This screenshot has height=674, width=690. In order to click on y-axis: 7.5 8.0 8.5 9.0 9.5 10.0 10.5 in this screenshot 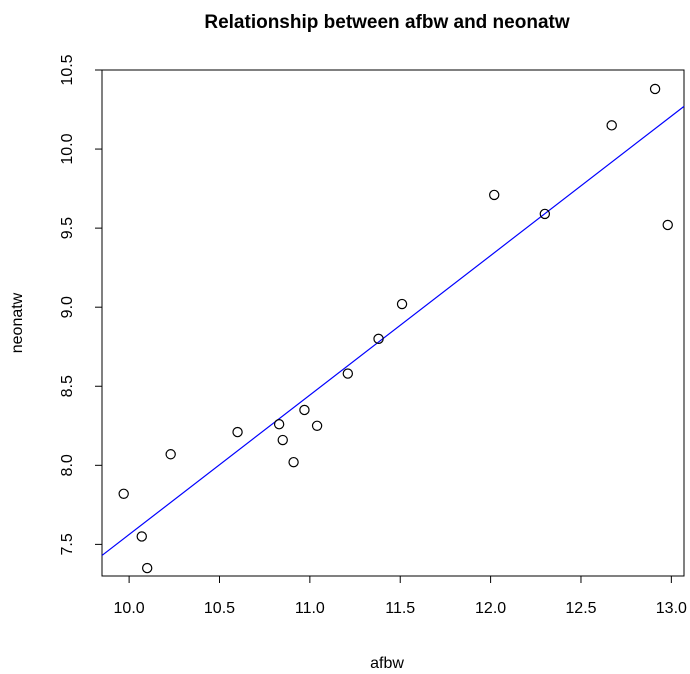, I will do `click(81, 305)`.